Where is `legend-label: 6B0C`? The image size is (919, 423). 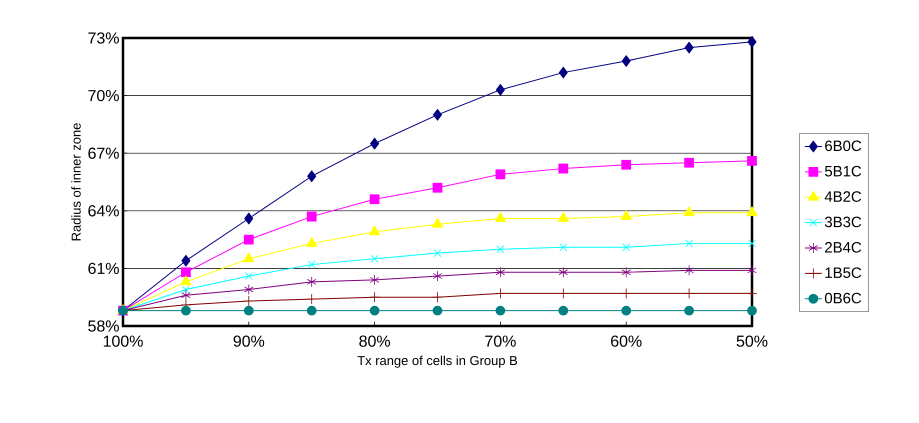 legend-label: 6B0C is located at coordinates (843, 146).